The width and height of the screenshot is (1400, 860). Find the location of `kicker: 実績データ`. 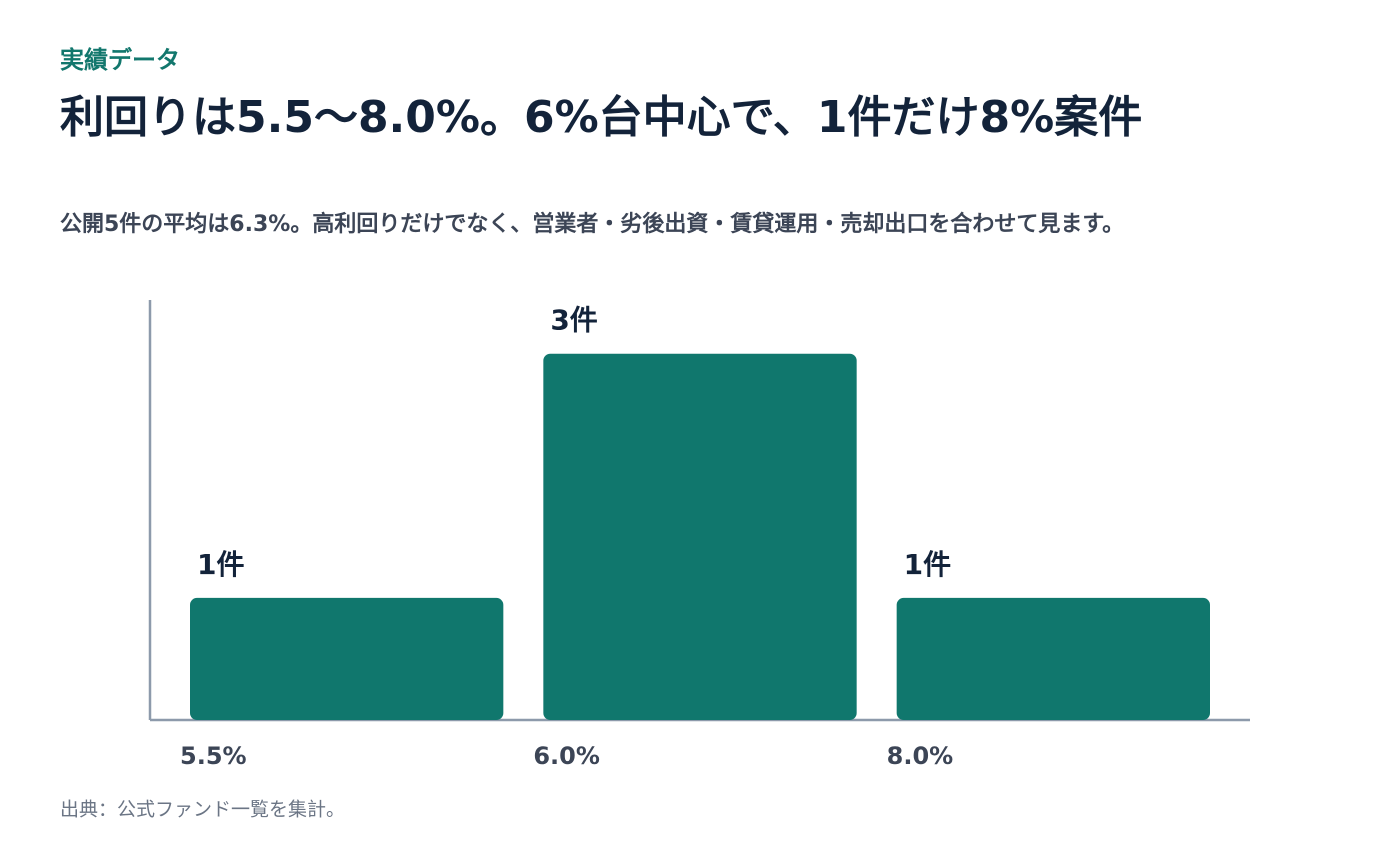

kicker: 実績データ is located at coordinates (120, 60).